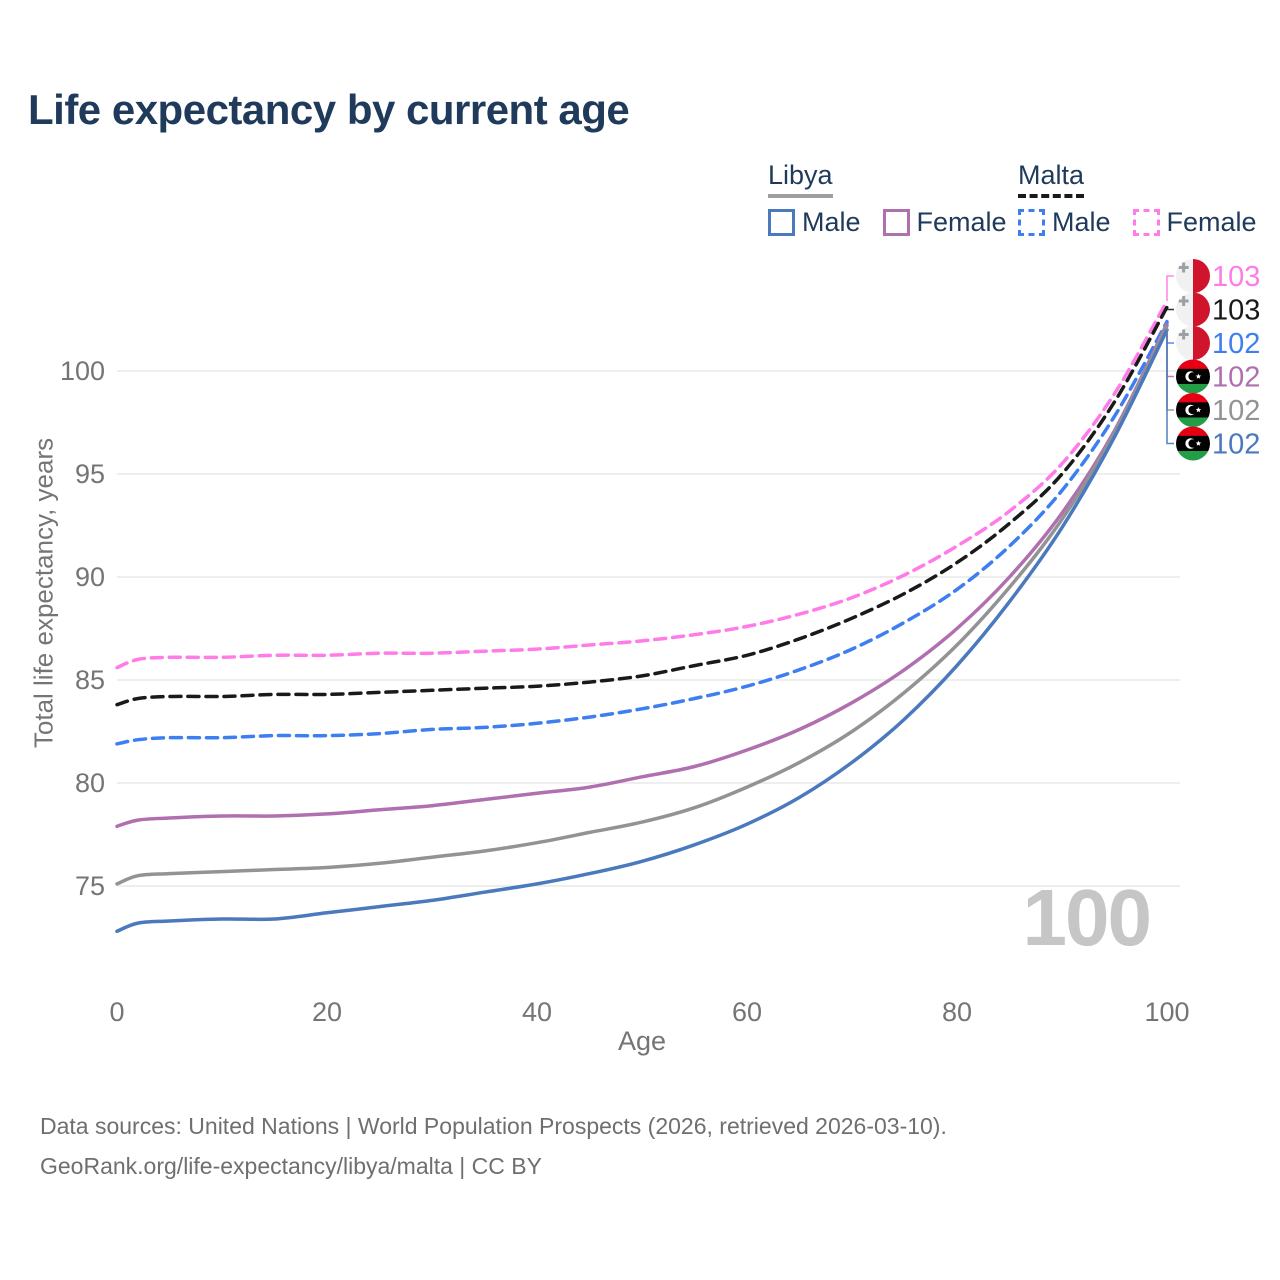  What do you see at coordinates (957, 1012) in the screenshot?
I see `x-tick-label-80: 80` at bounding box center [957, 1012].